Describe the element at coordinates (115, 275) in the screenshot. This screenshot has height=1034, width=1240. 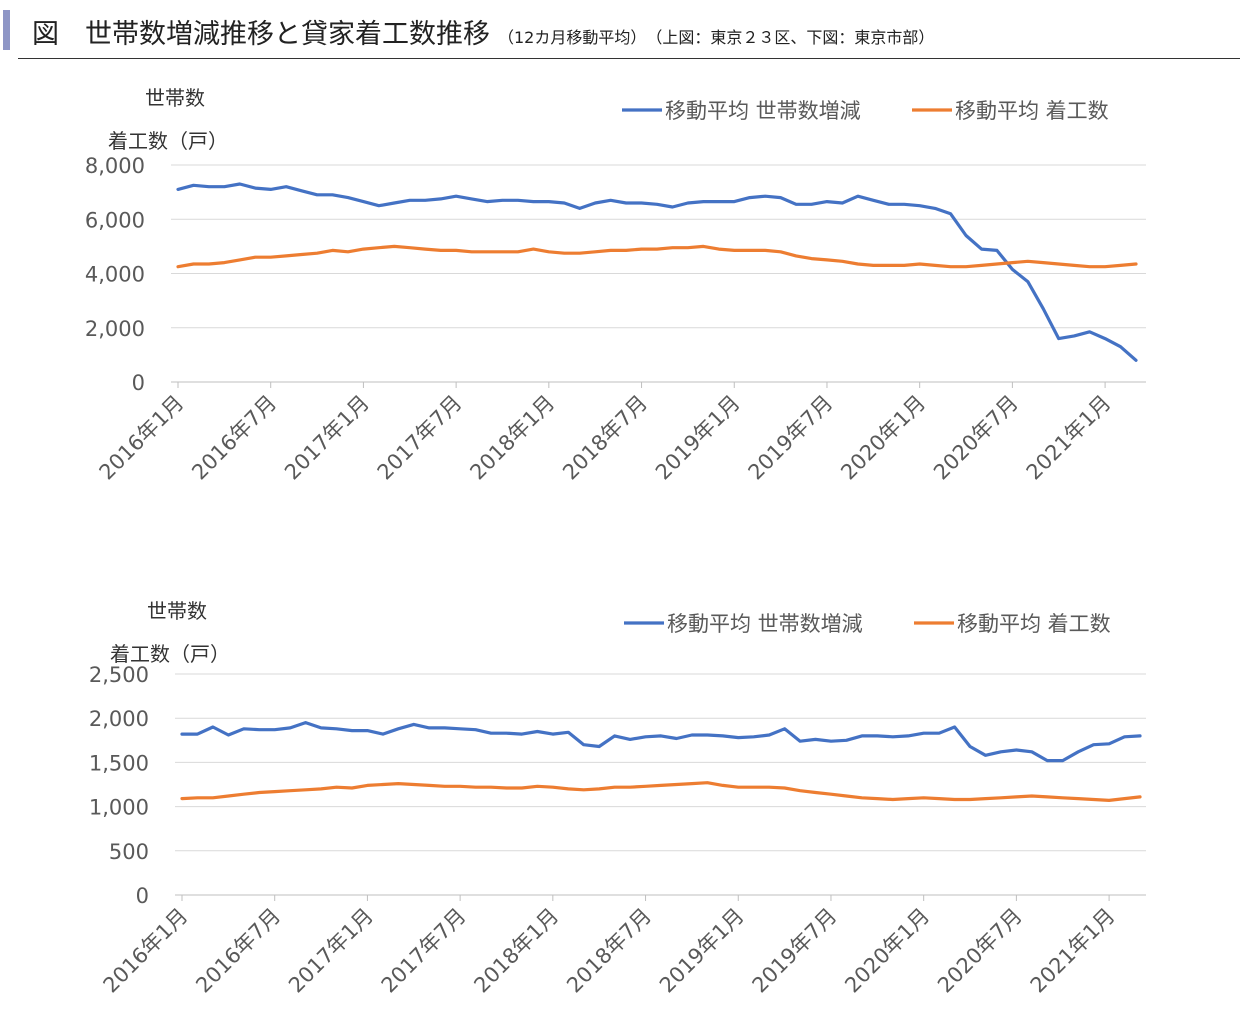
I see `y-tick-label: 4,000` at that location.